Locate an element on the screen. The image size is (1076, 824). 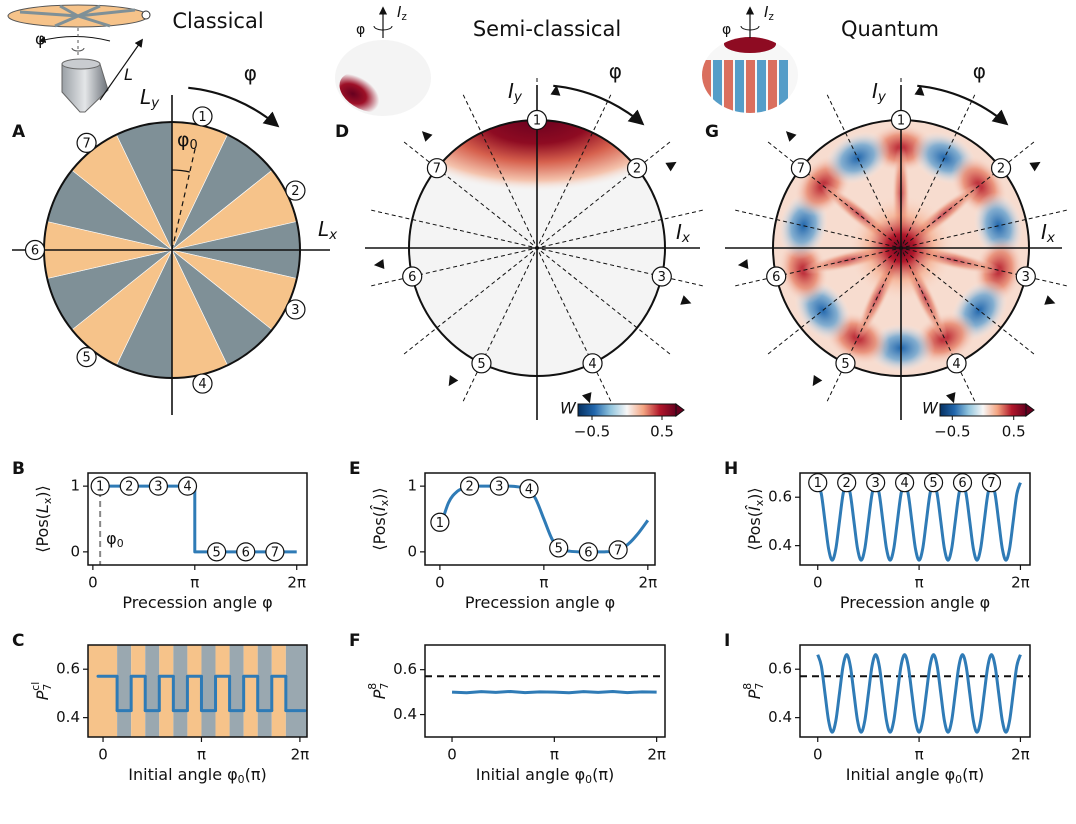
y-tick-label: 1 is located at coordinates (412, 486).